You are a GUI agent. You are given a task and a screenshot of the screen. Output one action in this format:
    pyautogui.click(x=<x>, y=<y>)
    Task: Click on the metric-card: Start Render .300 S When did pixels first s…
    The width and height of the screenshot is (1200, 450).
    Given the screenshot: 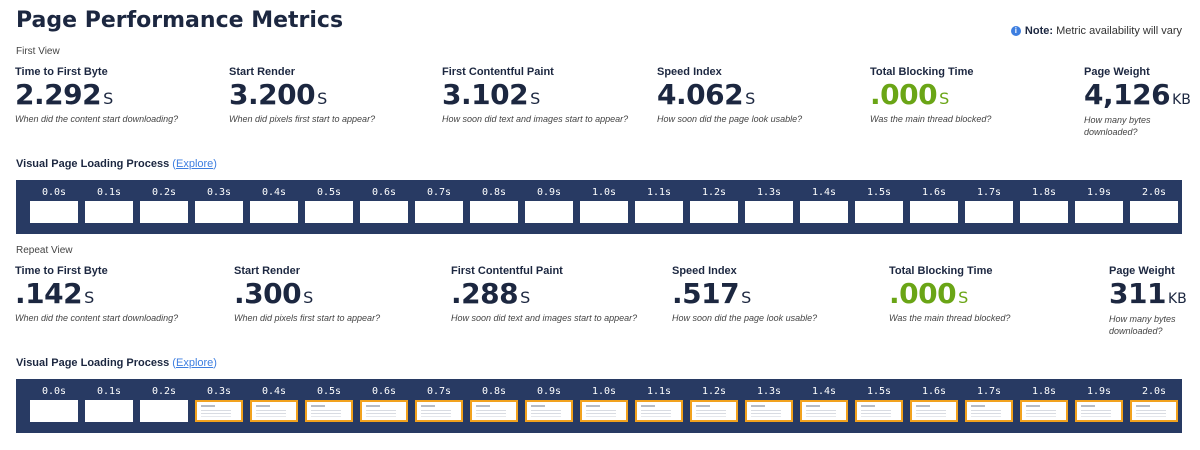 What is the action you would take?
    pyautogui.click(x=307, y=294)
    